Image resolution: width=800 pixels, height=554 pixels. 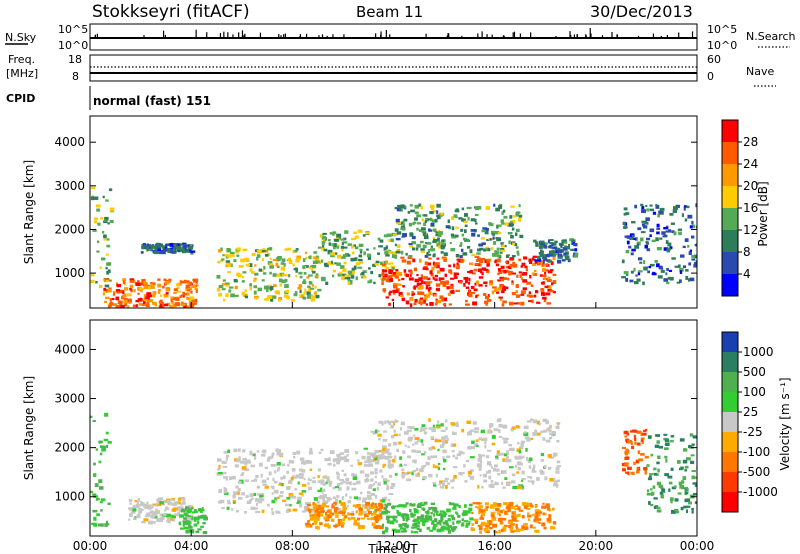 I want to click on colorbar-frame, so click(x=730, y=422).